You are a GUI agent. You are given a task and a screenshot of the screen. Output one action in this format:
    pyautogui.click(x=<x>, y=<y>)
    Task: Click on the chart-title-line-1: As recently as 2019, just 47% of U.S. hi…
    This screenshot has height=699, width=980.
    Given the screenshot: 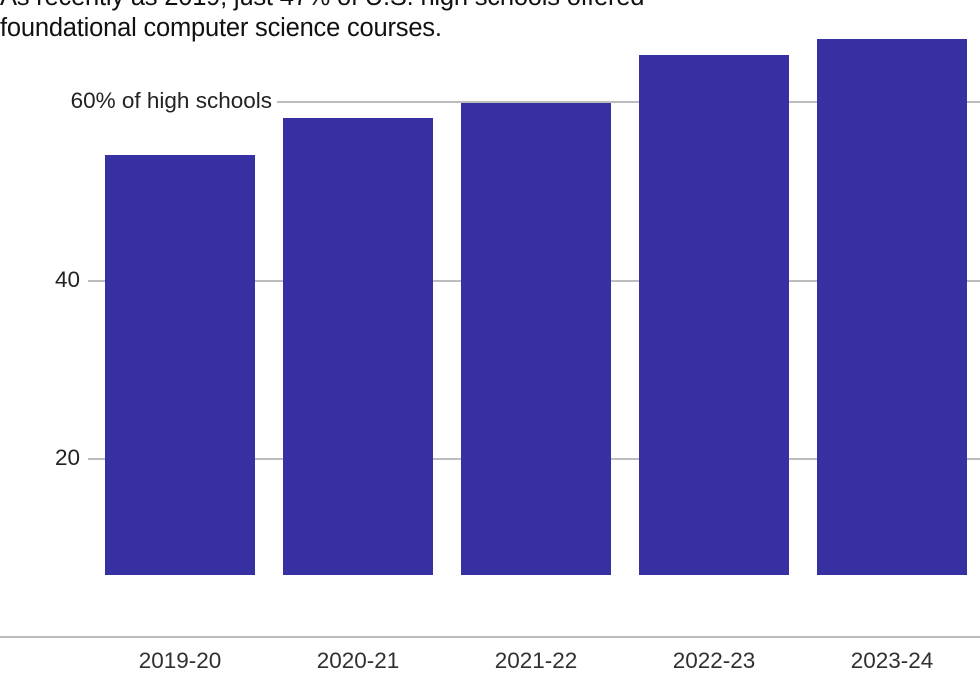 What is the action you would take?
    pyautogui.click(x=490, y=6)
    